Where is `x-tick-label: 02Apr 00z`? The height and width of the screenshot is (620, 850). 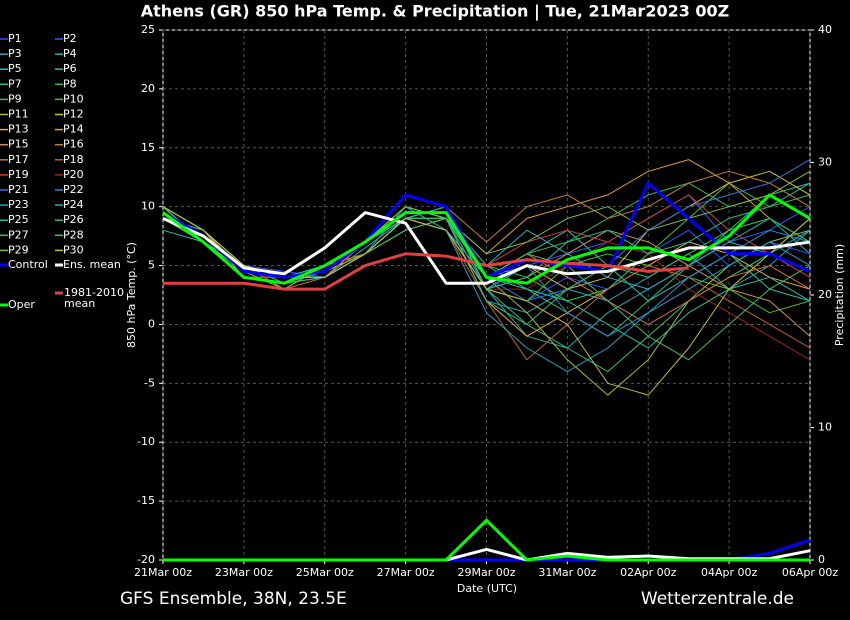 x-tick-label: 02Apr 00z is located at coordinates (648, 572).